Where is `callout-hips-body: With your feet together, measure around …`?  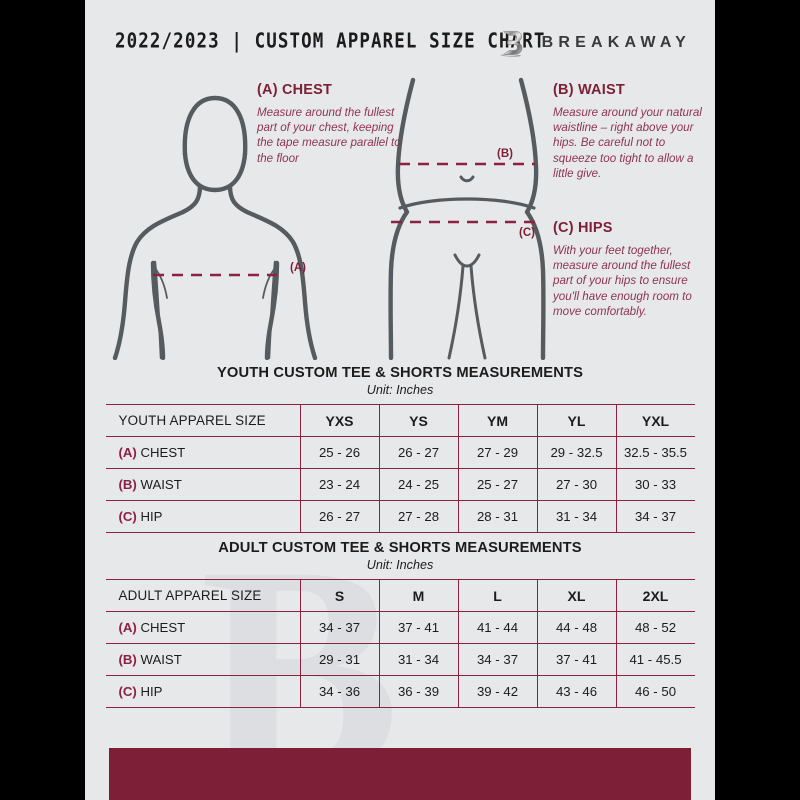 callout-hips-body: With your feet together, measure around … is located at coordinates (622, 281).